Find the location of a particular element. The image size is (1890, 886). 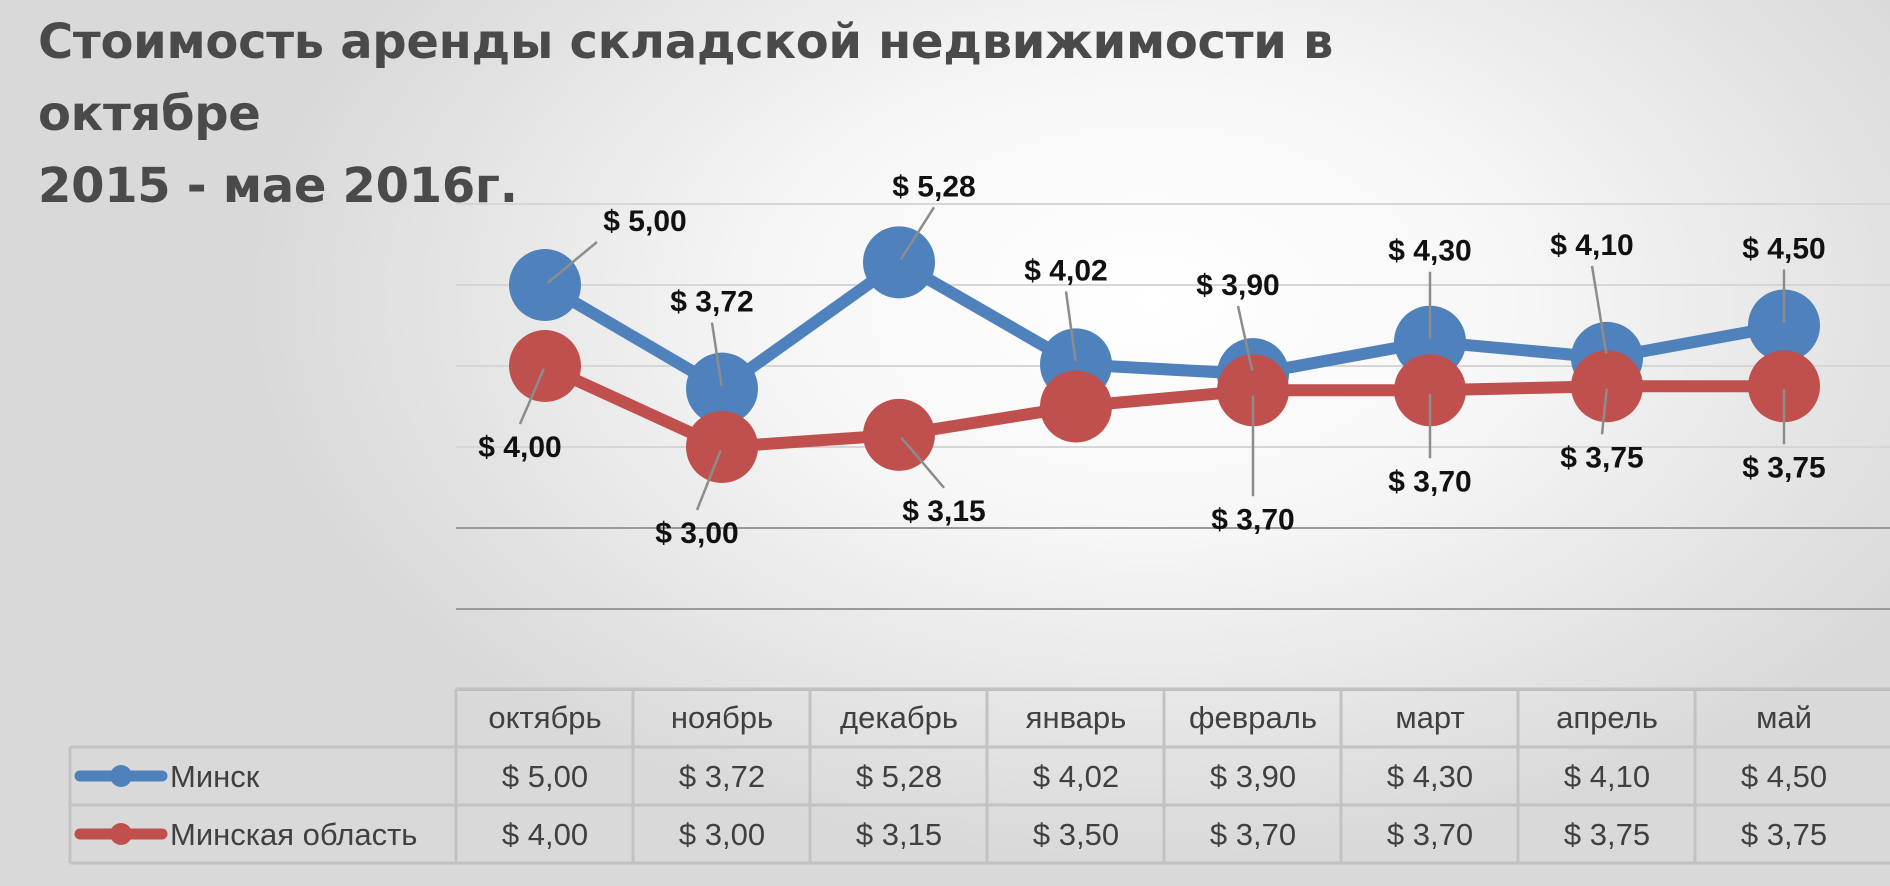

series-name: Минск is located at coordinates (215, 776).